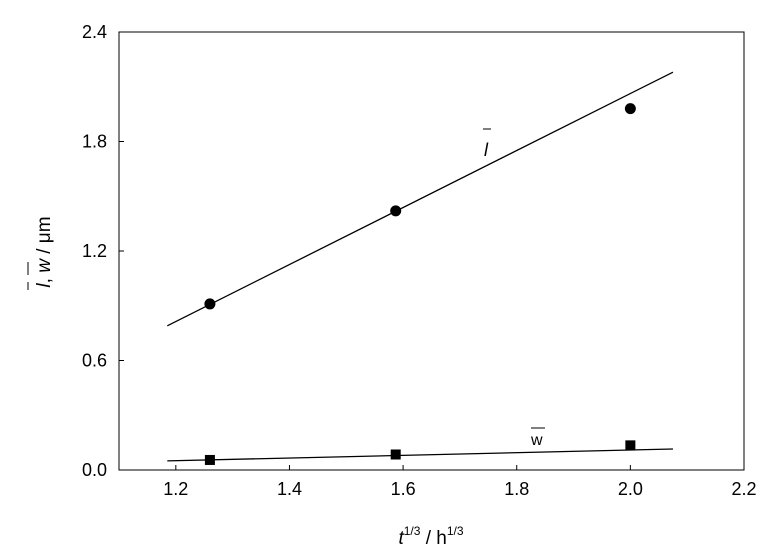  I want to click on x-tick-label: 1.2, so click(175, 489).